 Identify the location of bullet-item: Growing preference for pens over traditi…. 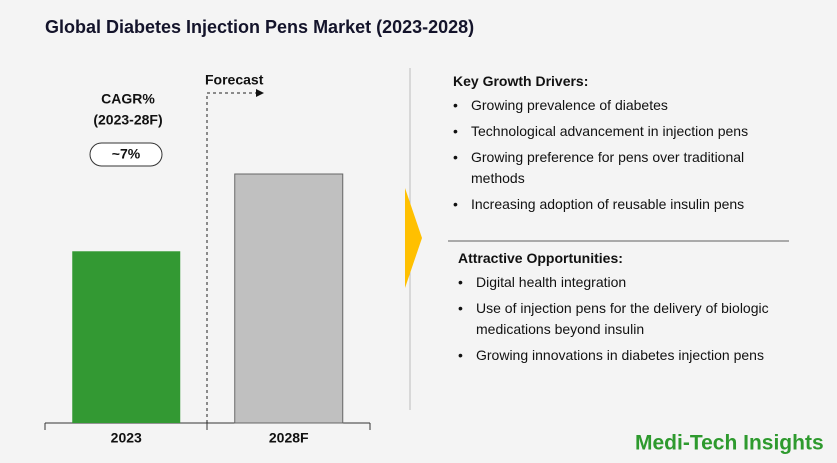
(608, 168).